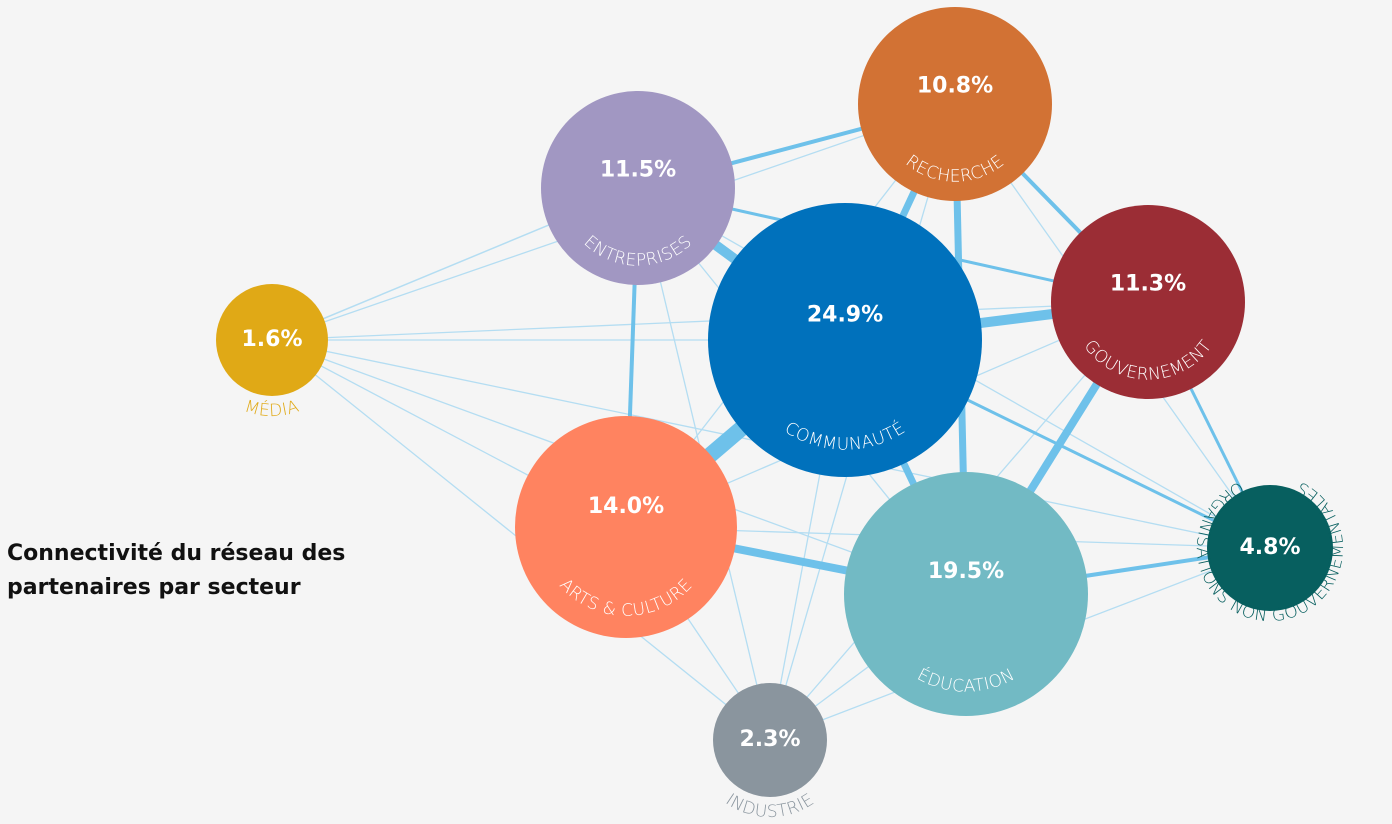  I want to click on node: 10.8%RECHERCHE, so click(955, 104).